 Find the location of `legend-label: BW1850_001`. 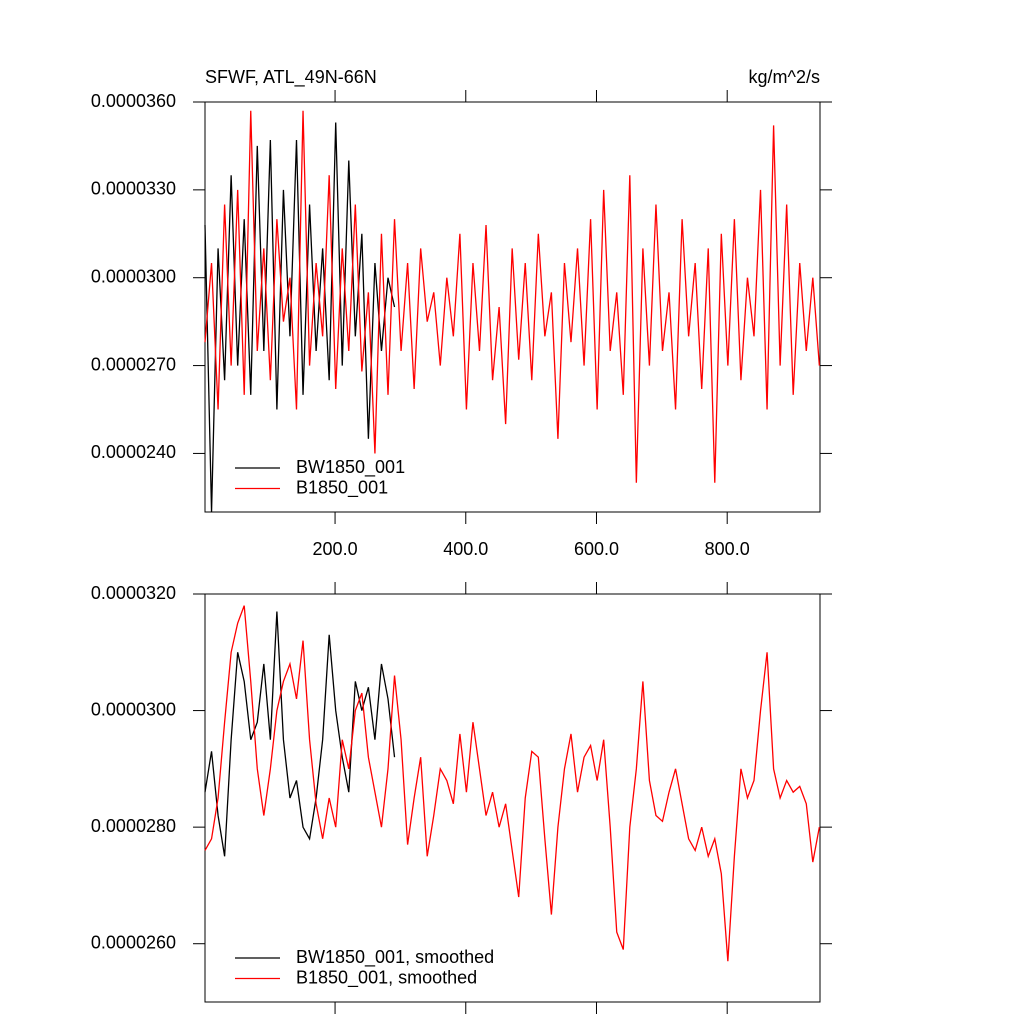

legend-label: BW1850_001 is located at coordinates (350, 467).